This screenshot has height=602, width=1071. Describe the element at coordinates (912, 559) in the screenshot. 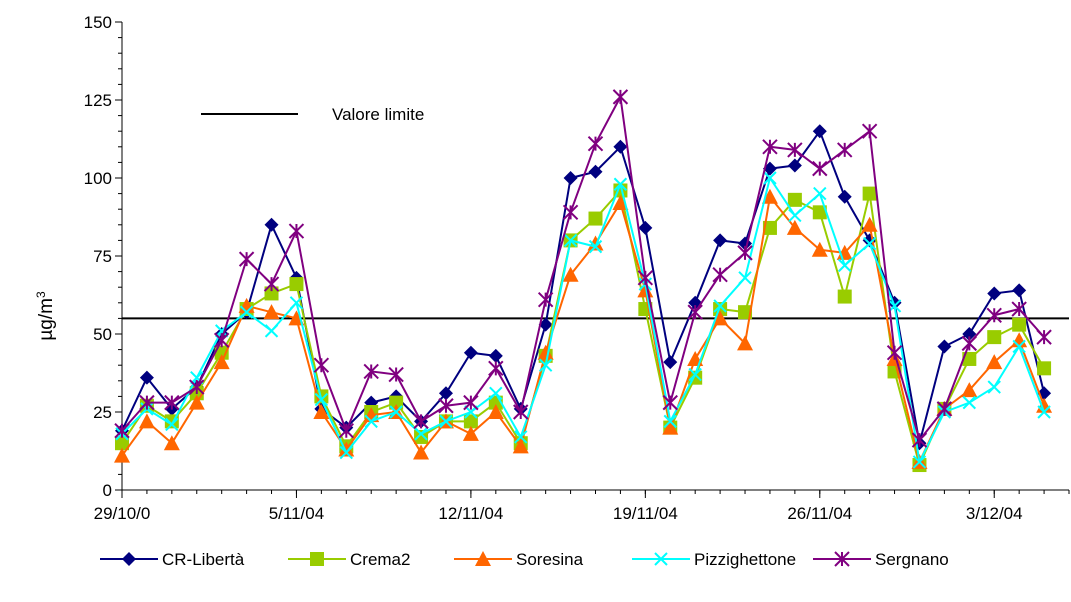

I see `legend-label: Sergnano` at that location.